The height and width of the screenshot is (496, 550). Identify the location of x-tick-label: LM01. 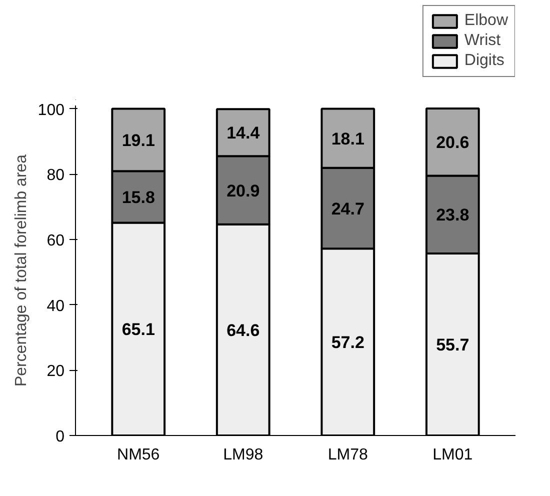
(452, 455).